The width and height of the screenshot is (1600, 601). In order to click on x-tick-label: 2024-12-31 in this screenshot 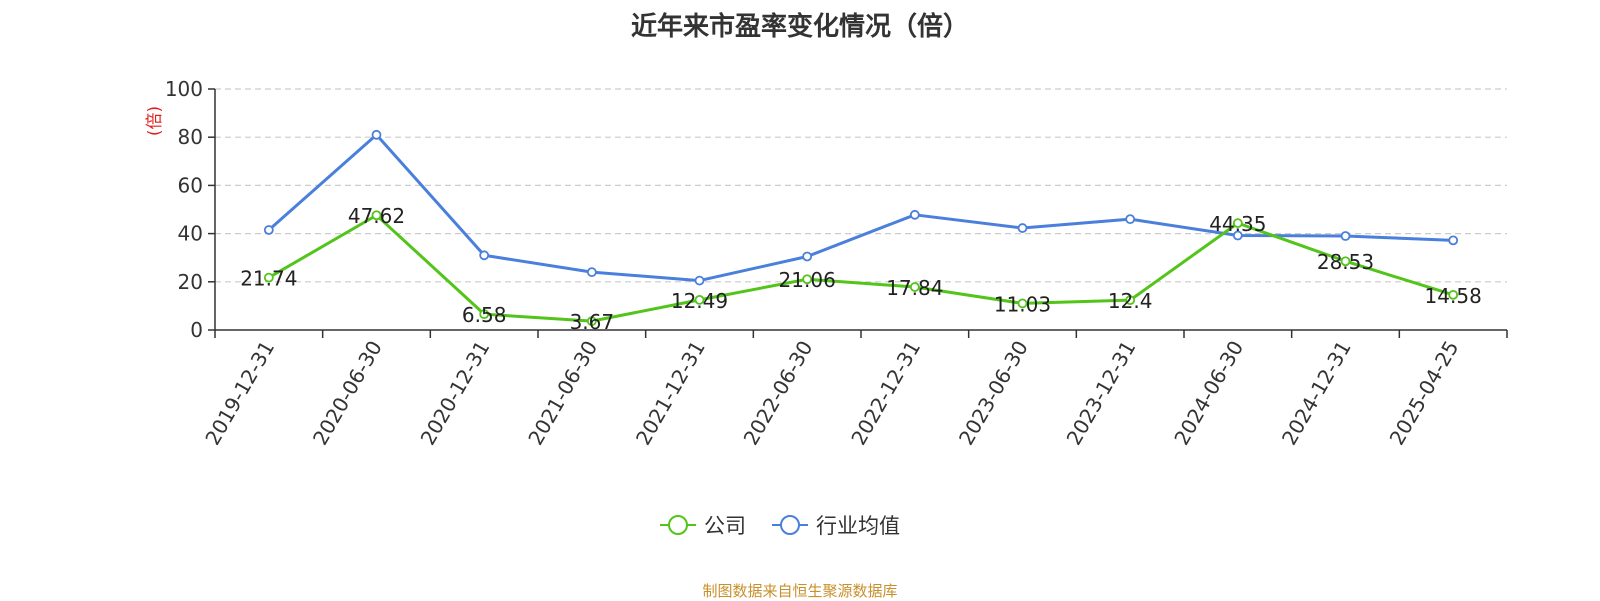, I will do `click(1316, 393)`.